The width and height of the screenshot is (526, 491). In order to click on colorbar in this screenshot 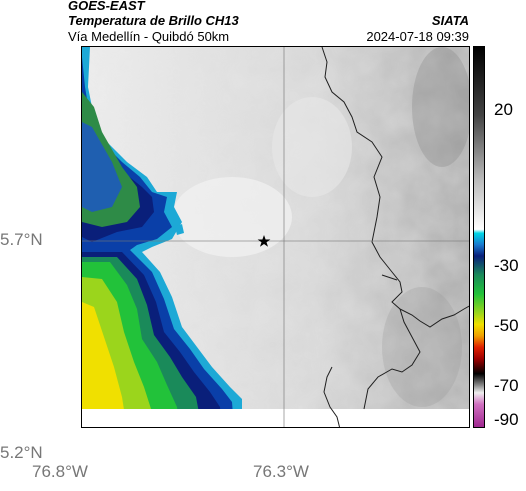, I will do `click(479, 237)`.